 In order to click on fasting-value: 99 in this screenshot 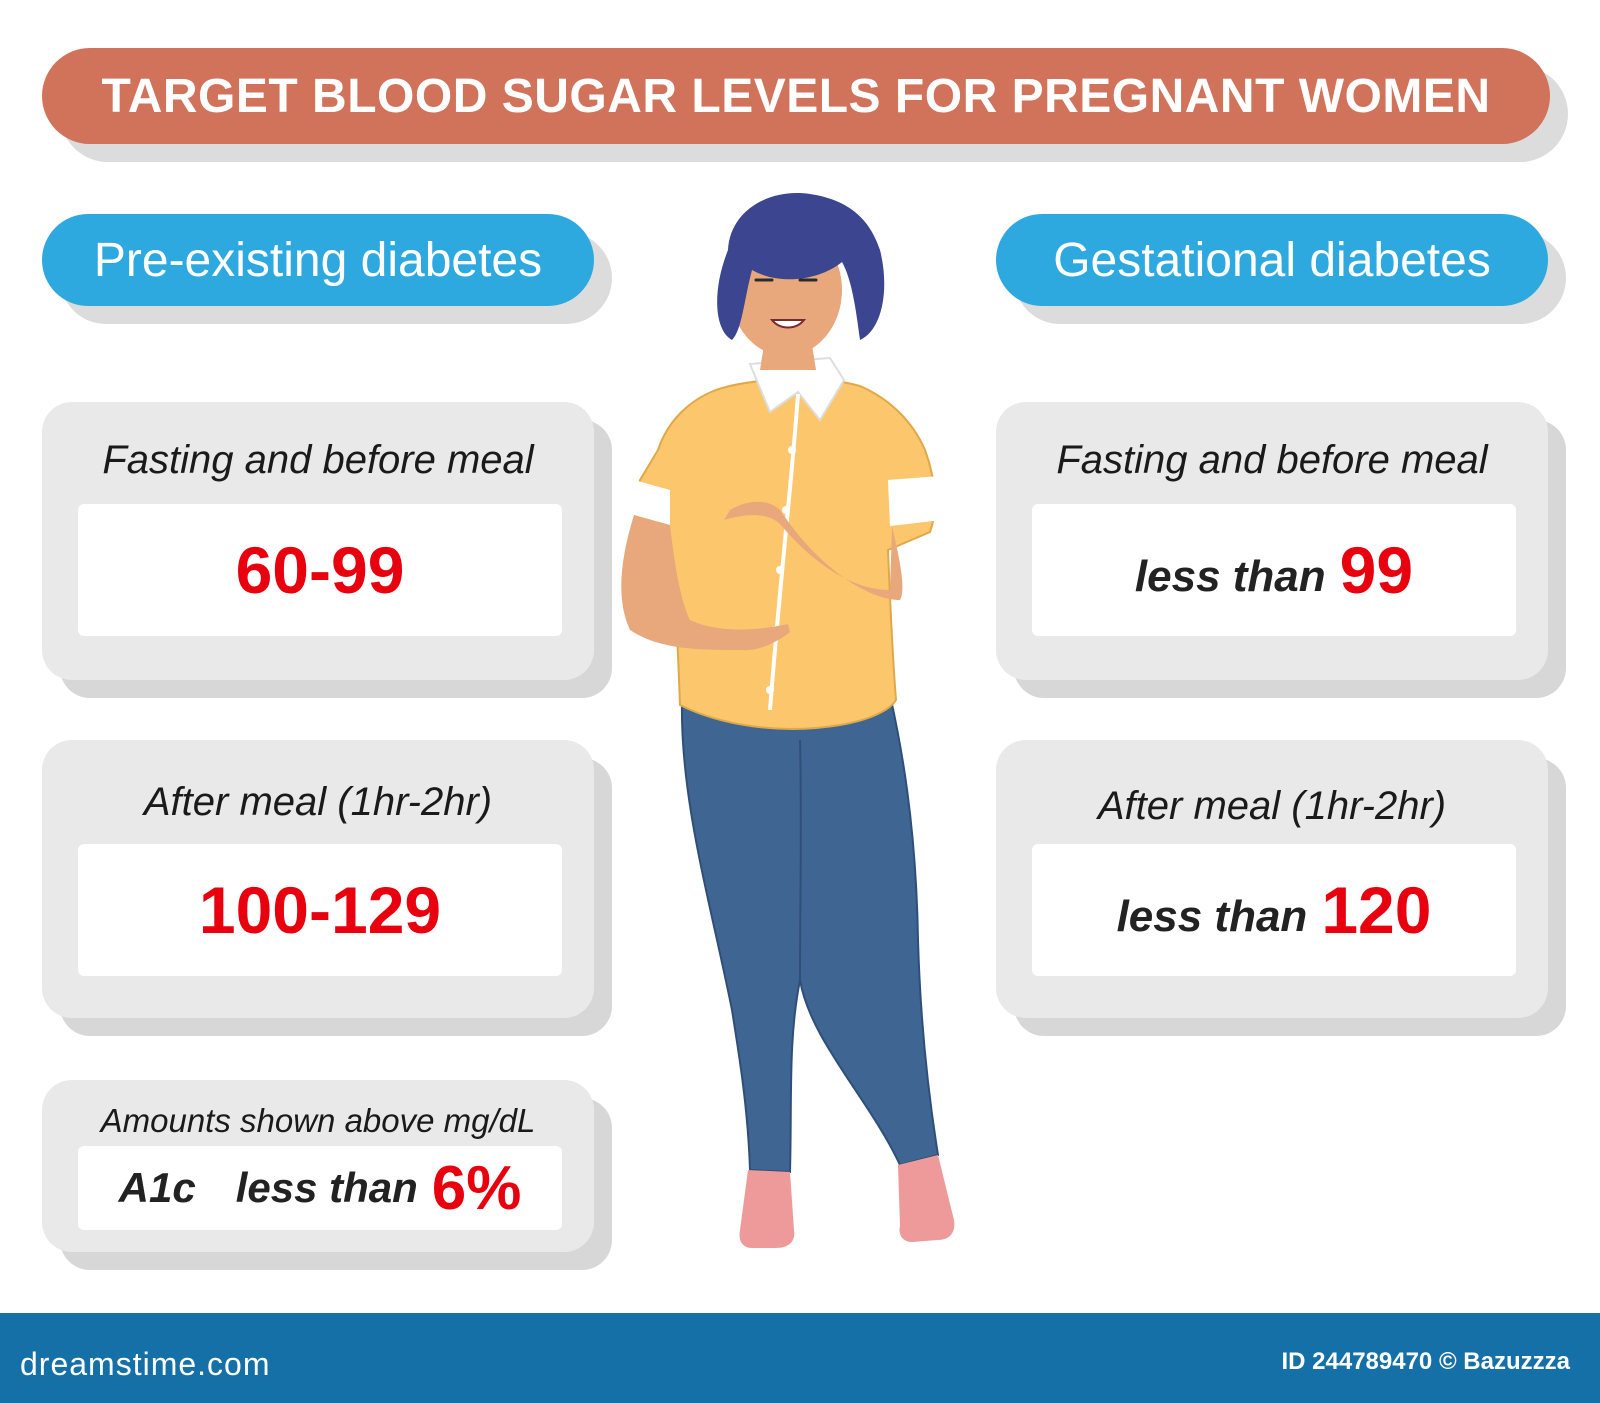, I will do `click(1376, 570)`.